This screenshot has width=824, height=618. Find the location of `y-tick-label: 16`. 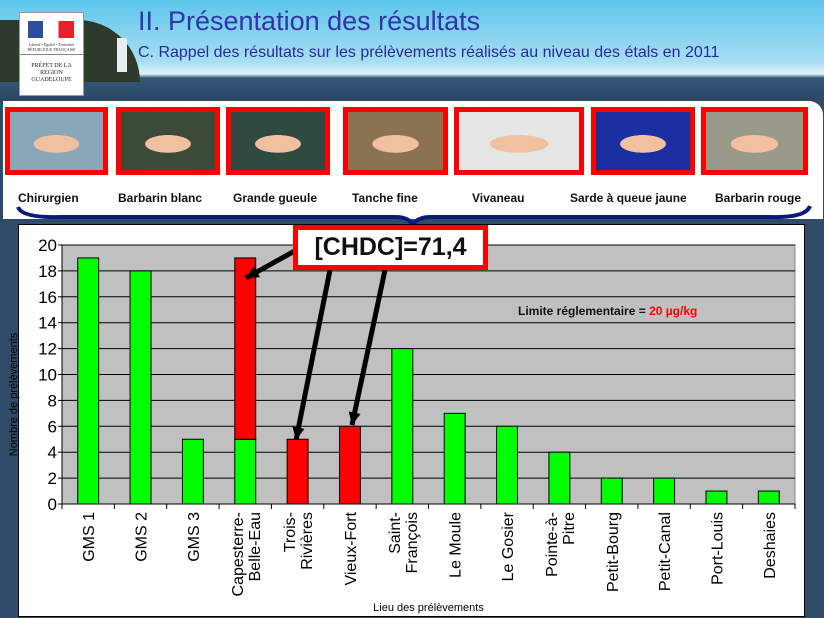

y-tick-label: 16 is located at coordinates (47, 297).